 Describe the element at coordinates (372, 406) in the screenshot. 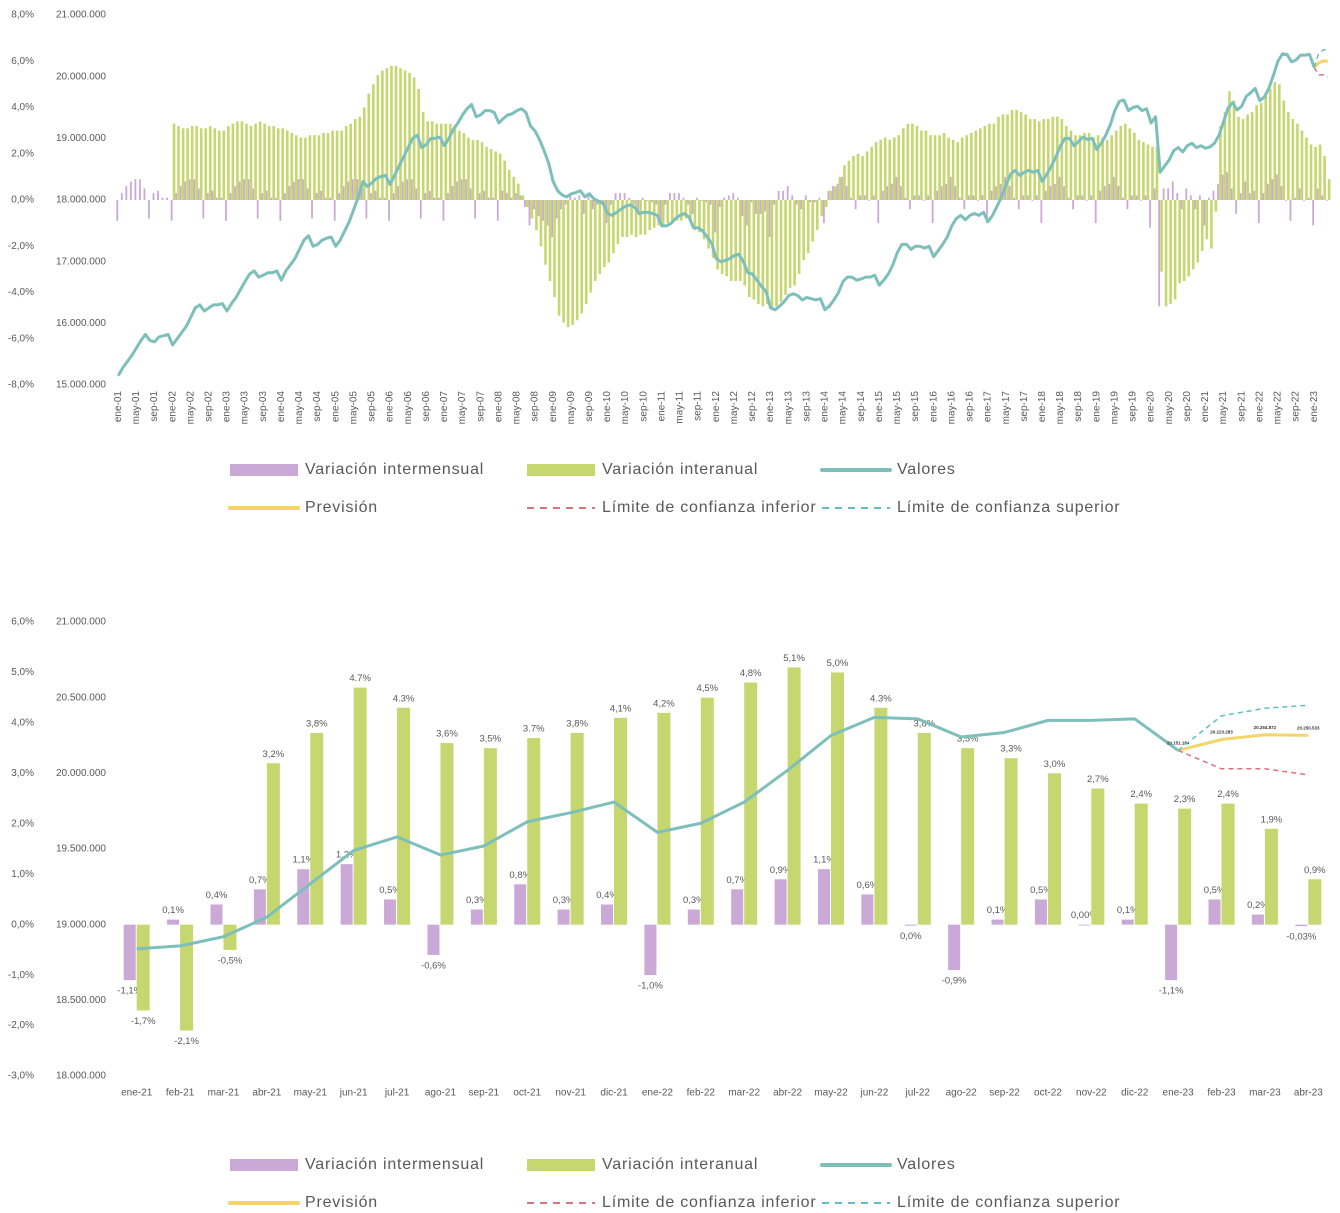

I see `x-tick-label: sep-05` at that location.